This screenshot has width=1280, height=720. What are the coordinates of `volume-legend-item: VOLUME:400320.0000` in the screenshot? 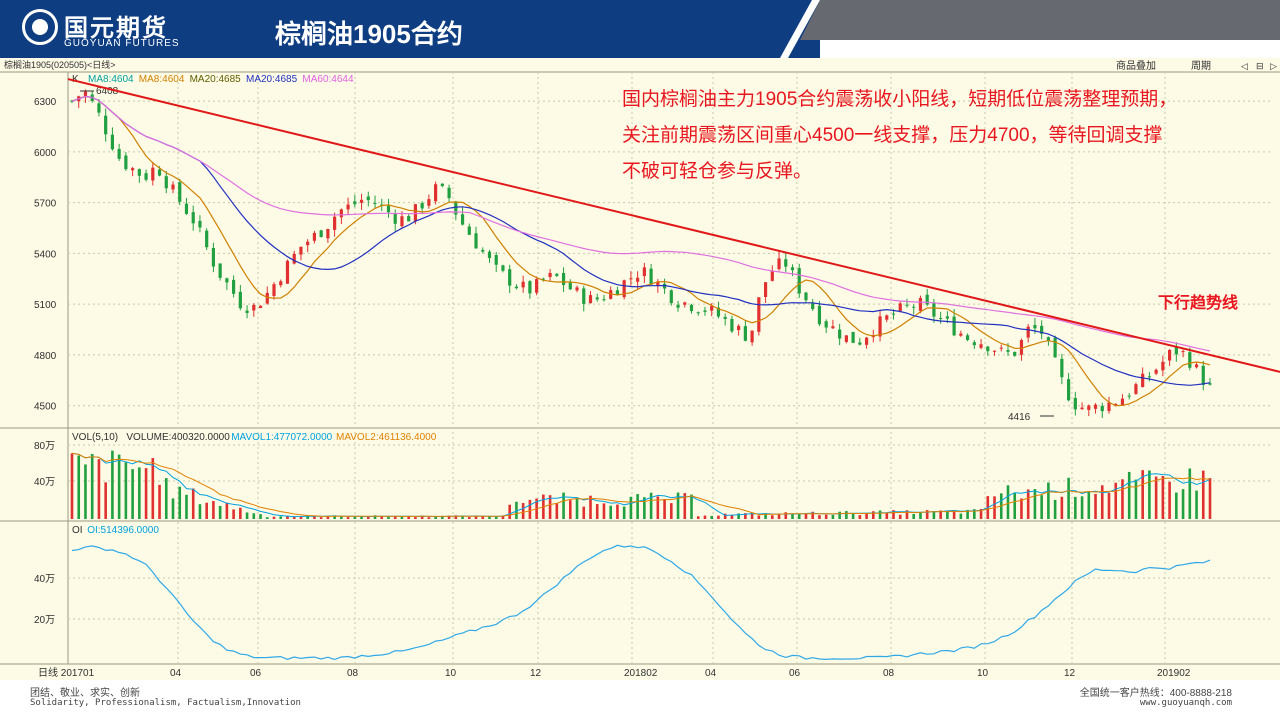 It's located at (178, 437).